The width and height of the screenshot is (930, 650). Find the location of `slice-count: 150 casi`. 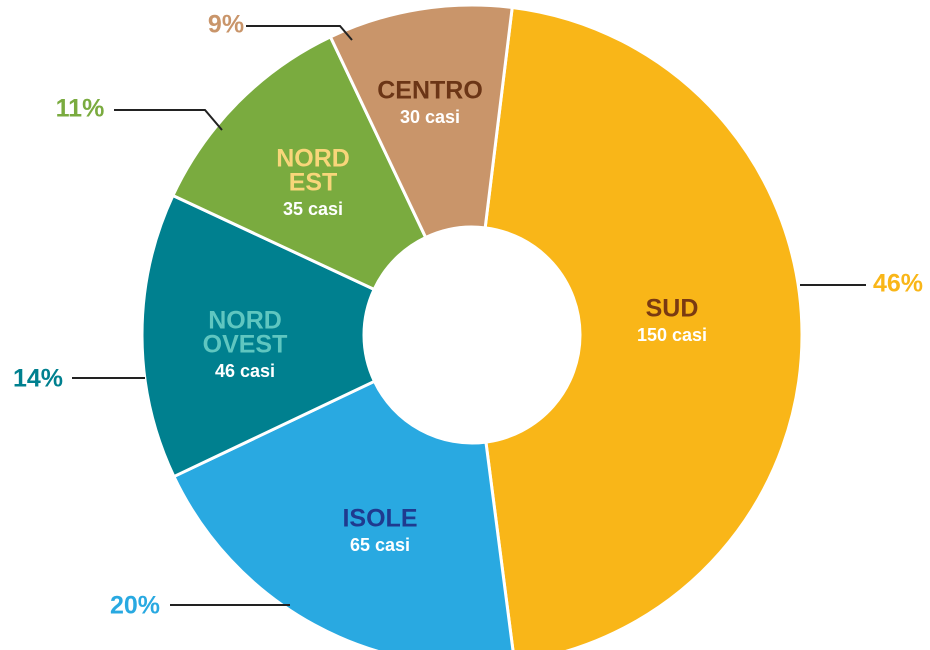

slice-count: 150 casi is located at coordinates (672, 335).